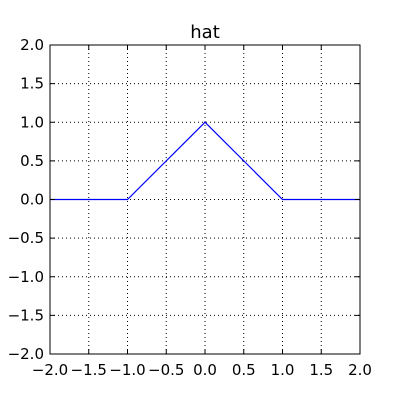  What do you see at coordinates (283, 370) in the screenshot?
I see `x-tick-label: 1.0` at bounding box center [283, 370].